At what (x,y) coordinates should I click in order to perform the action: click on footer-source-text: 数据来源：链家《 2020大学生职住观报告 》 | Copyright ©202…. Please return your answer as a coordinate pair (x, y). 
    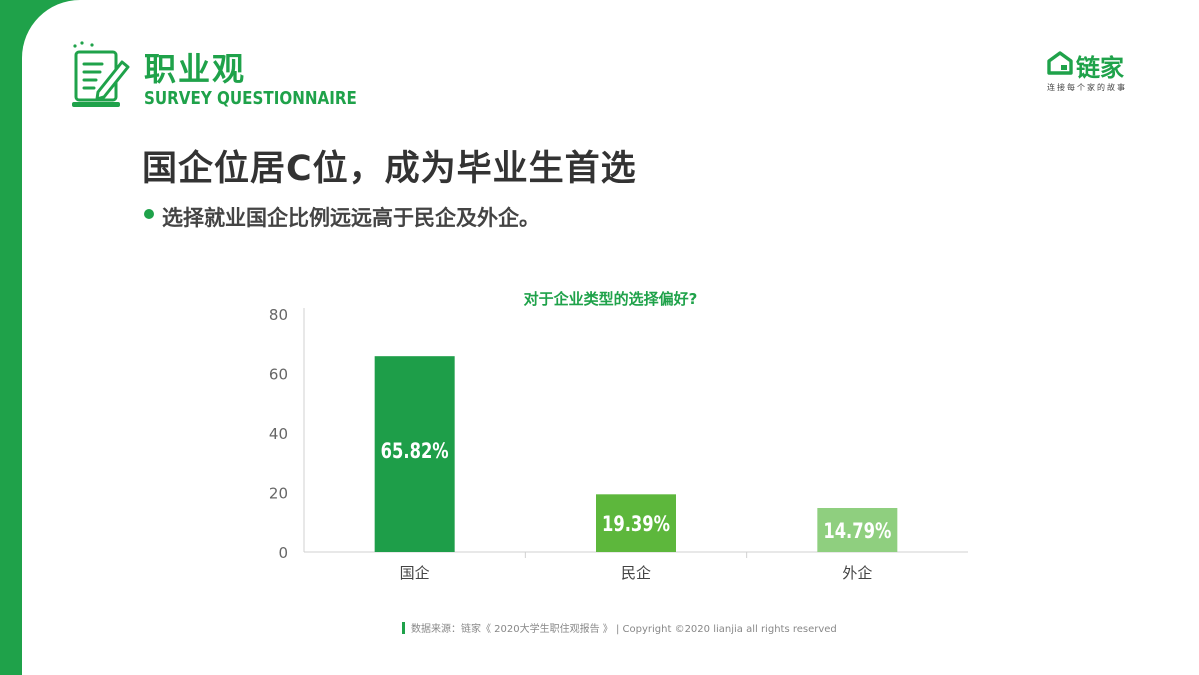
    Looking at the image, I should click on (624, 629).